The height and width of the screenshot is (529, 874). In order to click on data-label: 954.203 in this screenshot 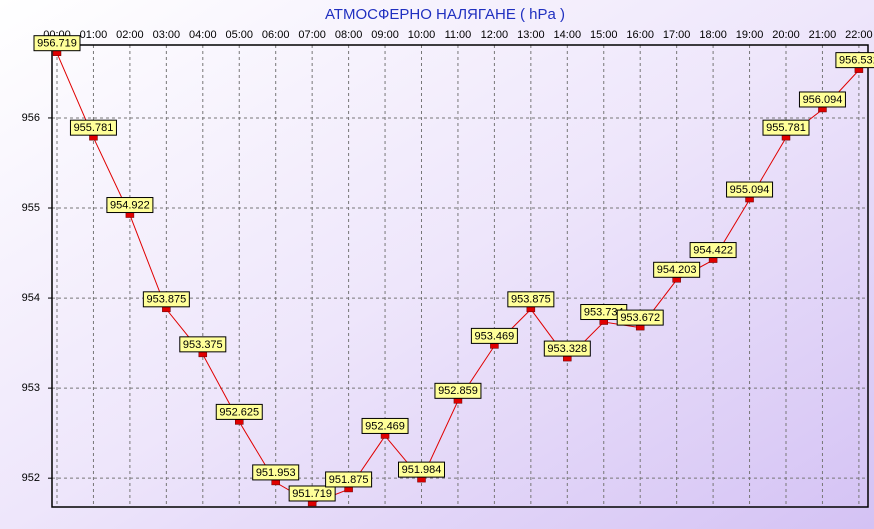, I will do `click(677, 270)`.